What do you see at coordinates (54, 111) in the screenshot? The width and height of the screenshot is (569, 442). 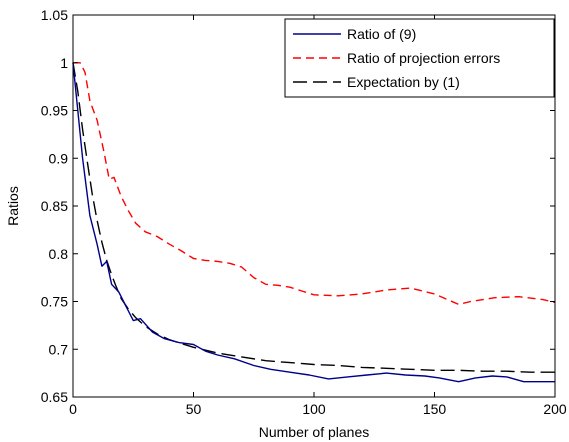 I see `y-tick-label: 0.95` at bounding box center [54, 111].